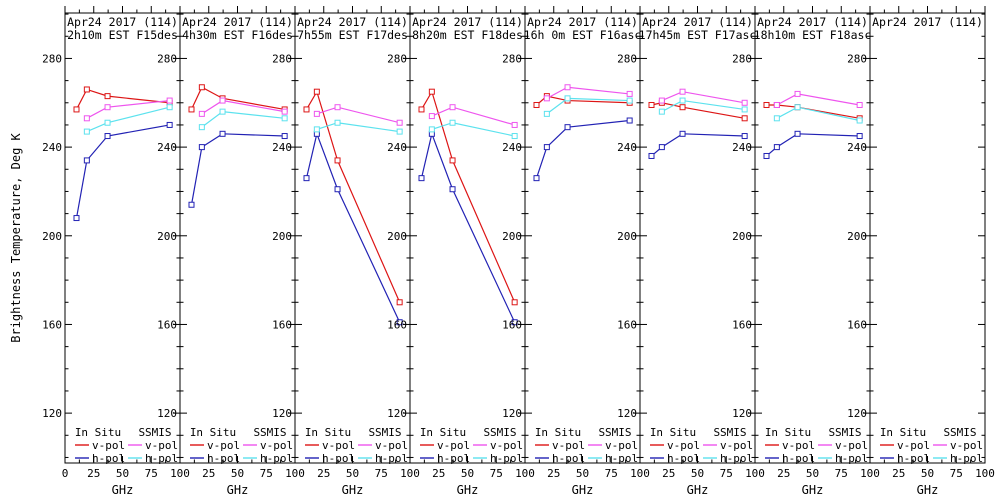  I want to click on panel-title-time-sat: 7h55m EST F17des, so click(352, 35).